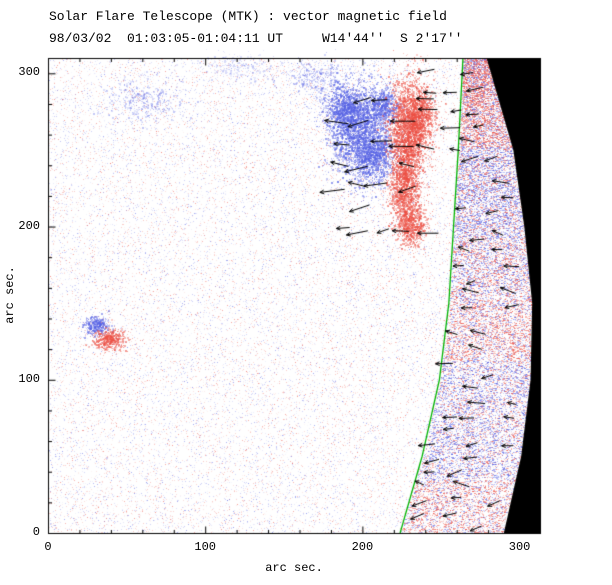  I want to click on y-tick-label: 200, so click(29, 225).